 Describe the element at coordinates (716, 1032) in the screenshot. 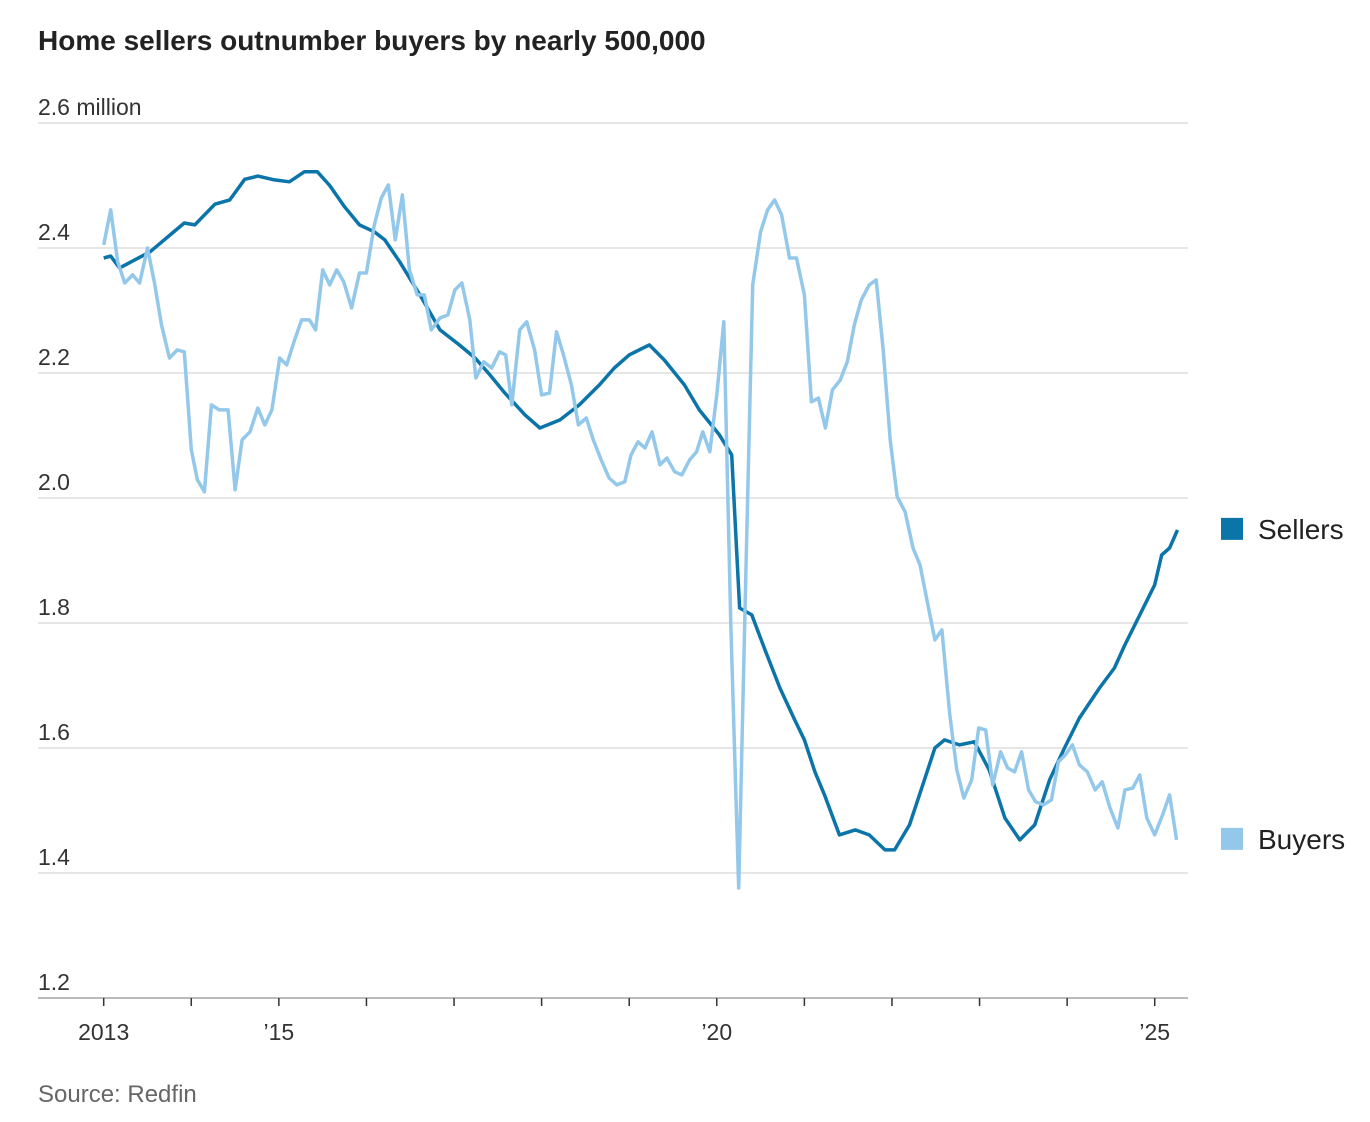

I see `x-tick-label: ’20` at that location.